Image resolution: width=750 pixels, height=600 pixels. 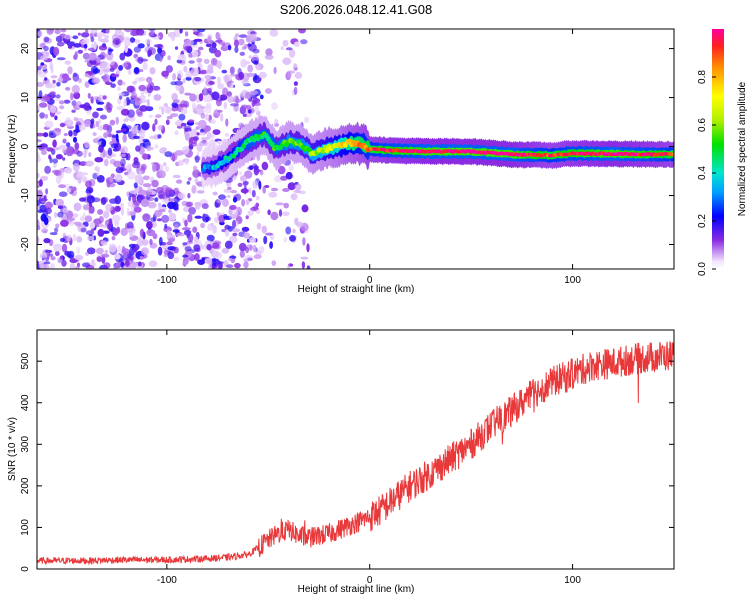 I want to click on snr-xtick-label: 100, so click(x=572, y=580).